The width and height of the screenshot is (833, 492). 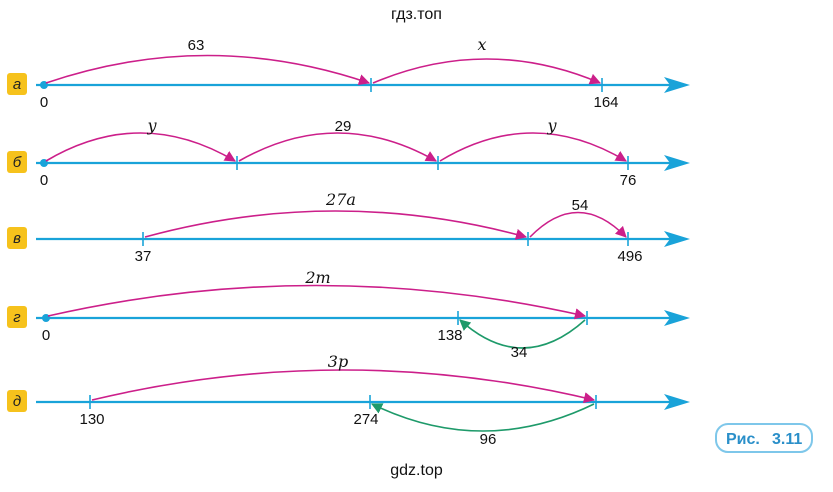 What do you see at coordinates (787, 439) in the screenshot?
I see `caption-number: 3.11` at bounding box center [787, 439].